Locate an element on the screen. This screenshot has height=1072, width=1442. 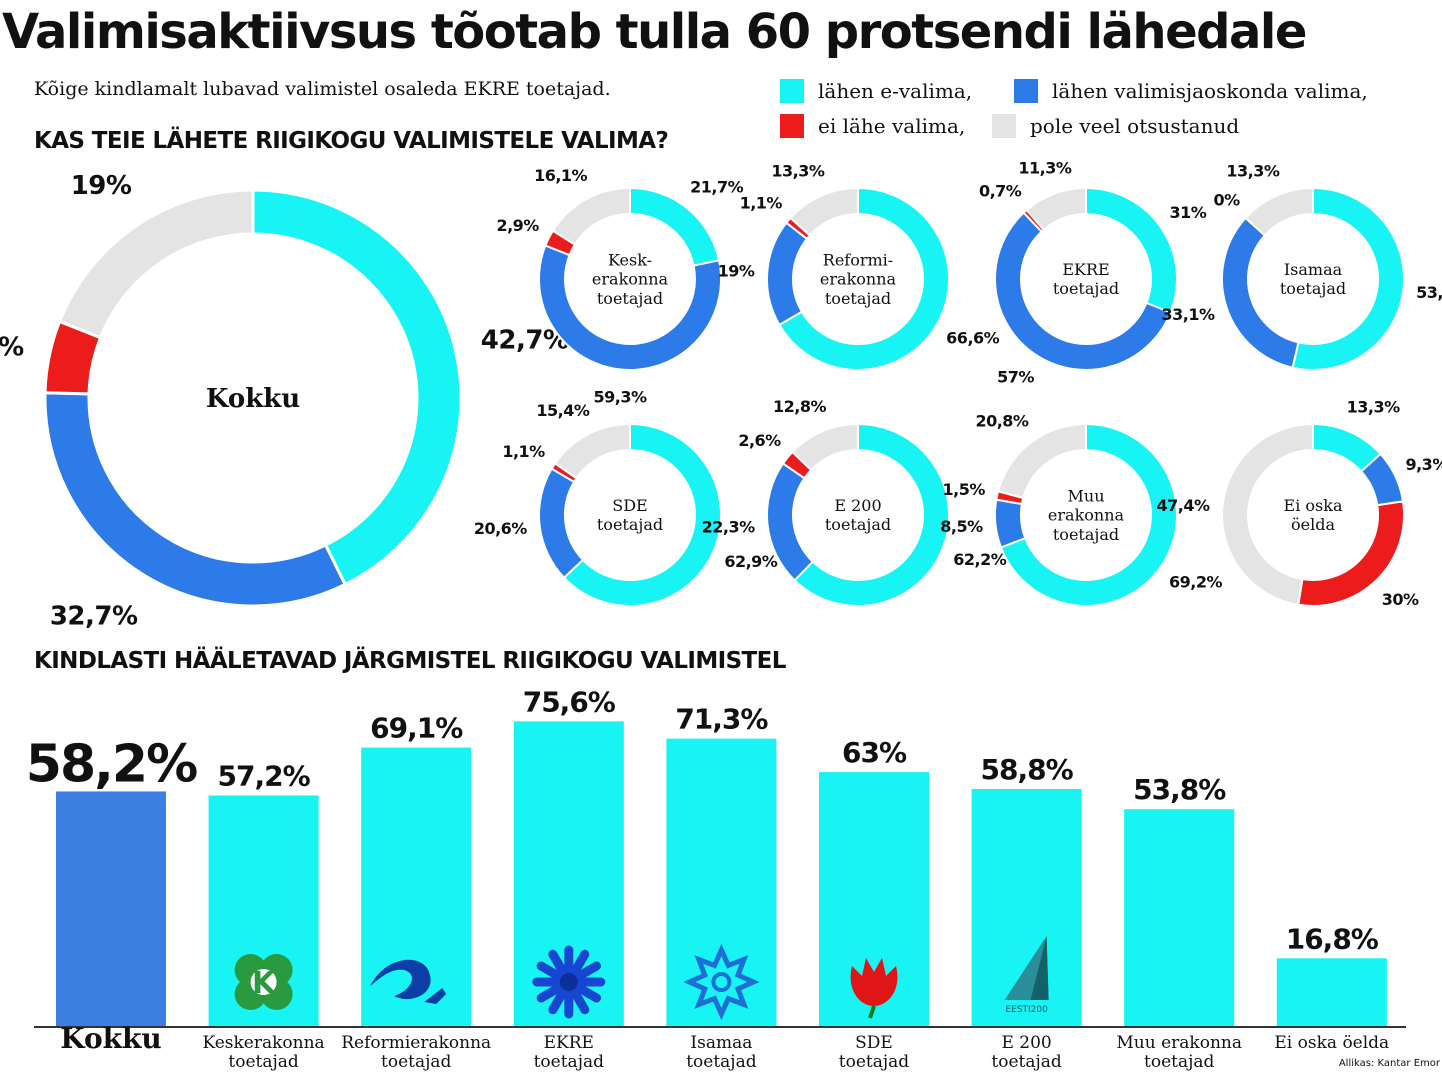
donut-kokku-slice-pole-otsustanud is located at coordinates (156, 264).